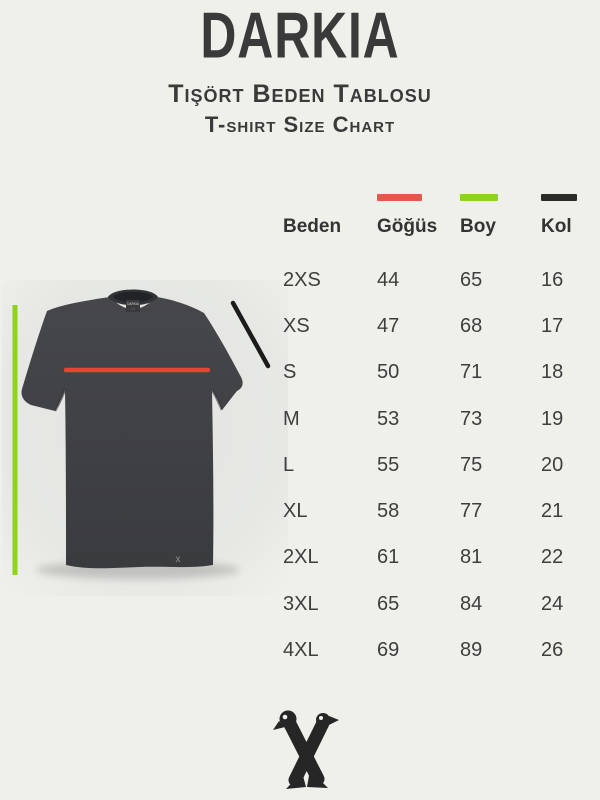  I want to click on brand-logo-text: DARKIA, so click(300, 36).